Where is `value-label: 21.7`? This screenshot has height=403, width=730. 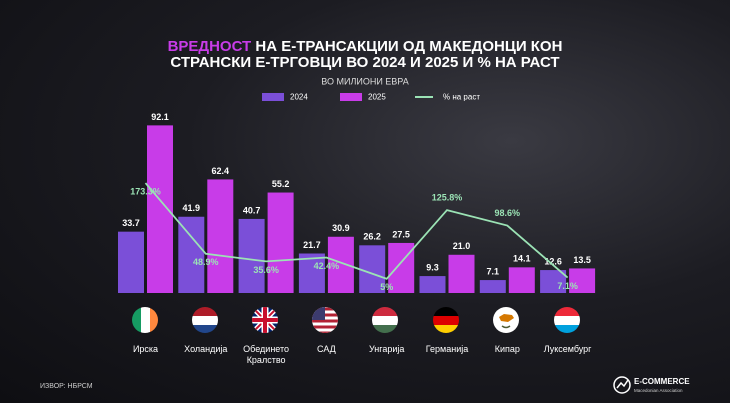
value-label: 21.7 is located at coordinates (312, 245).